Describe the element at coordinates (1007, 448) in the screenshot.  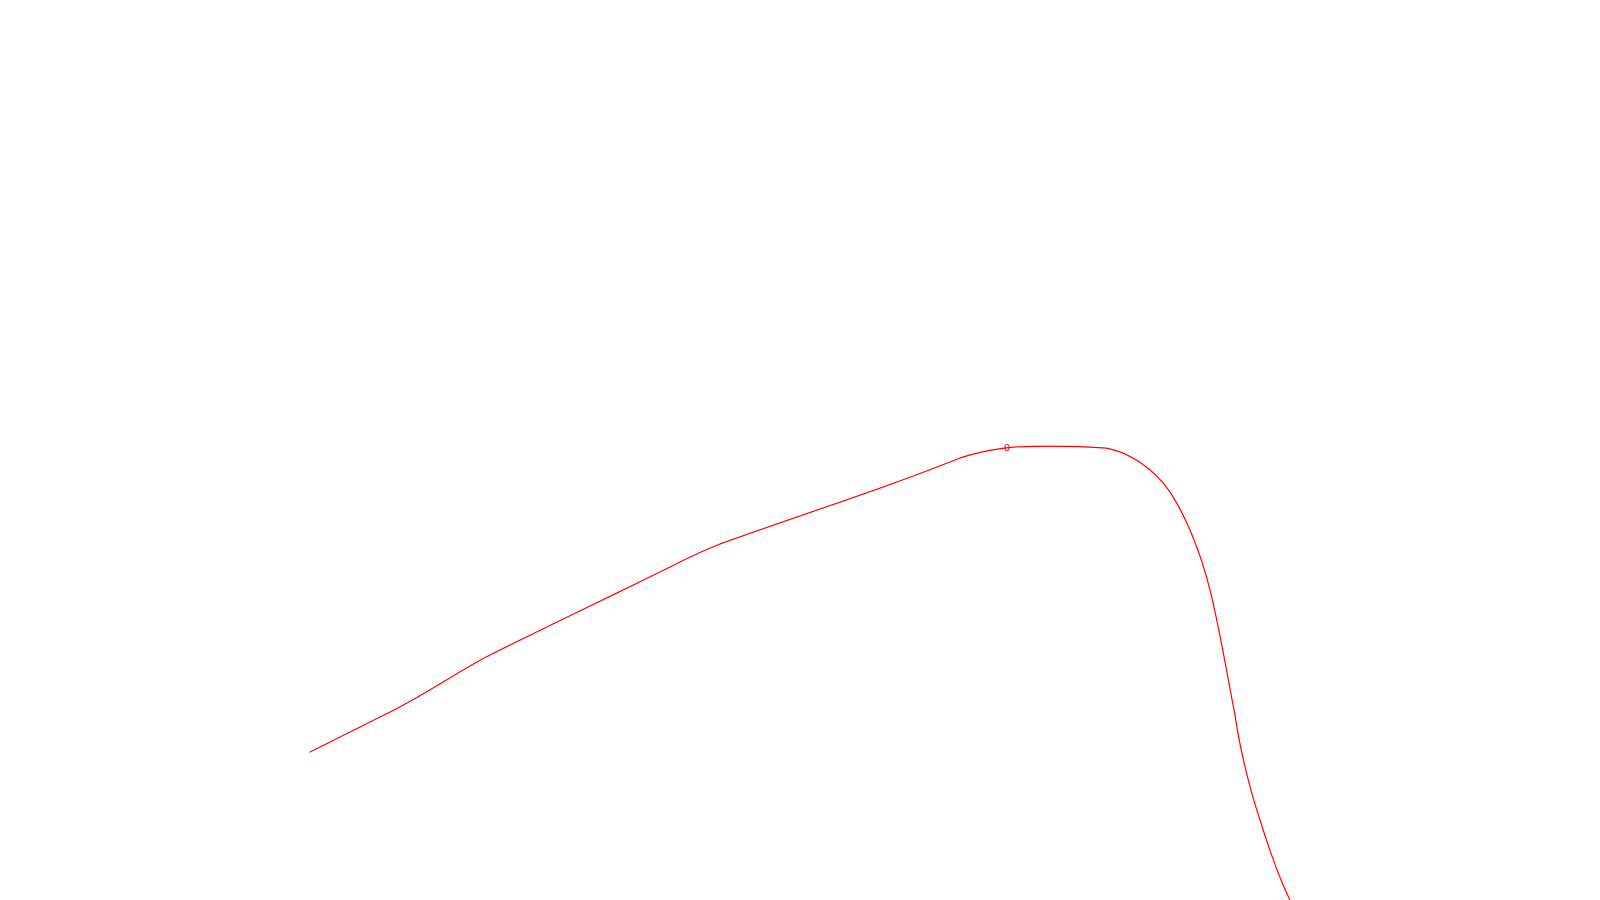
I see `curve-point-label: 0` at that location.